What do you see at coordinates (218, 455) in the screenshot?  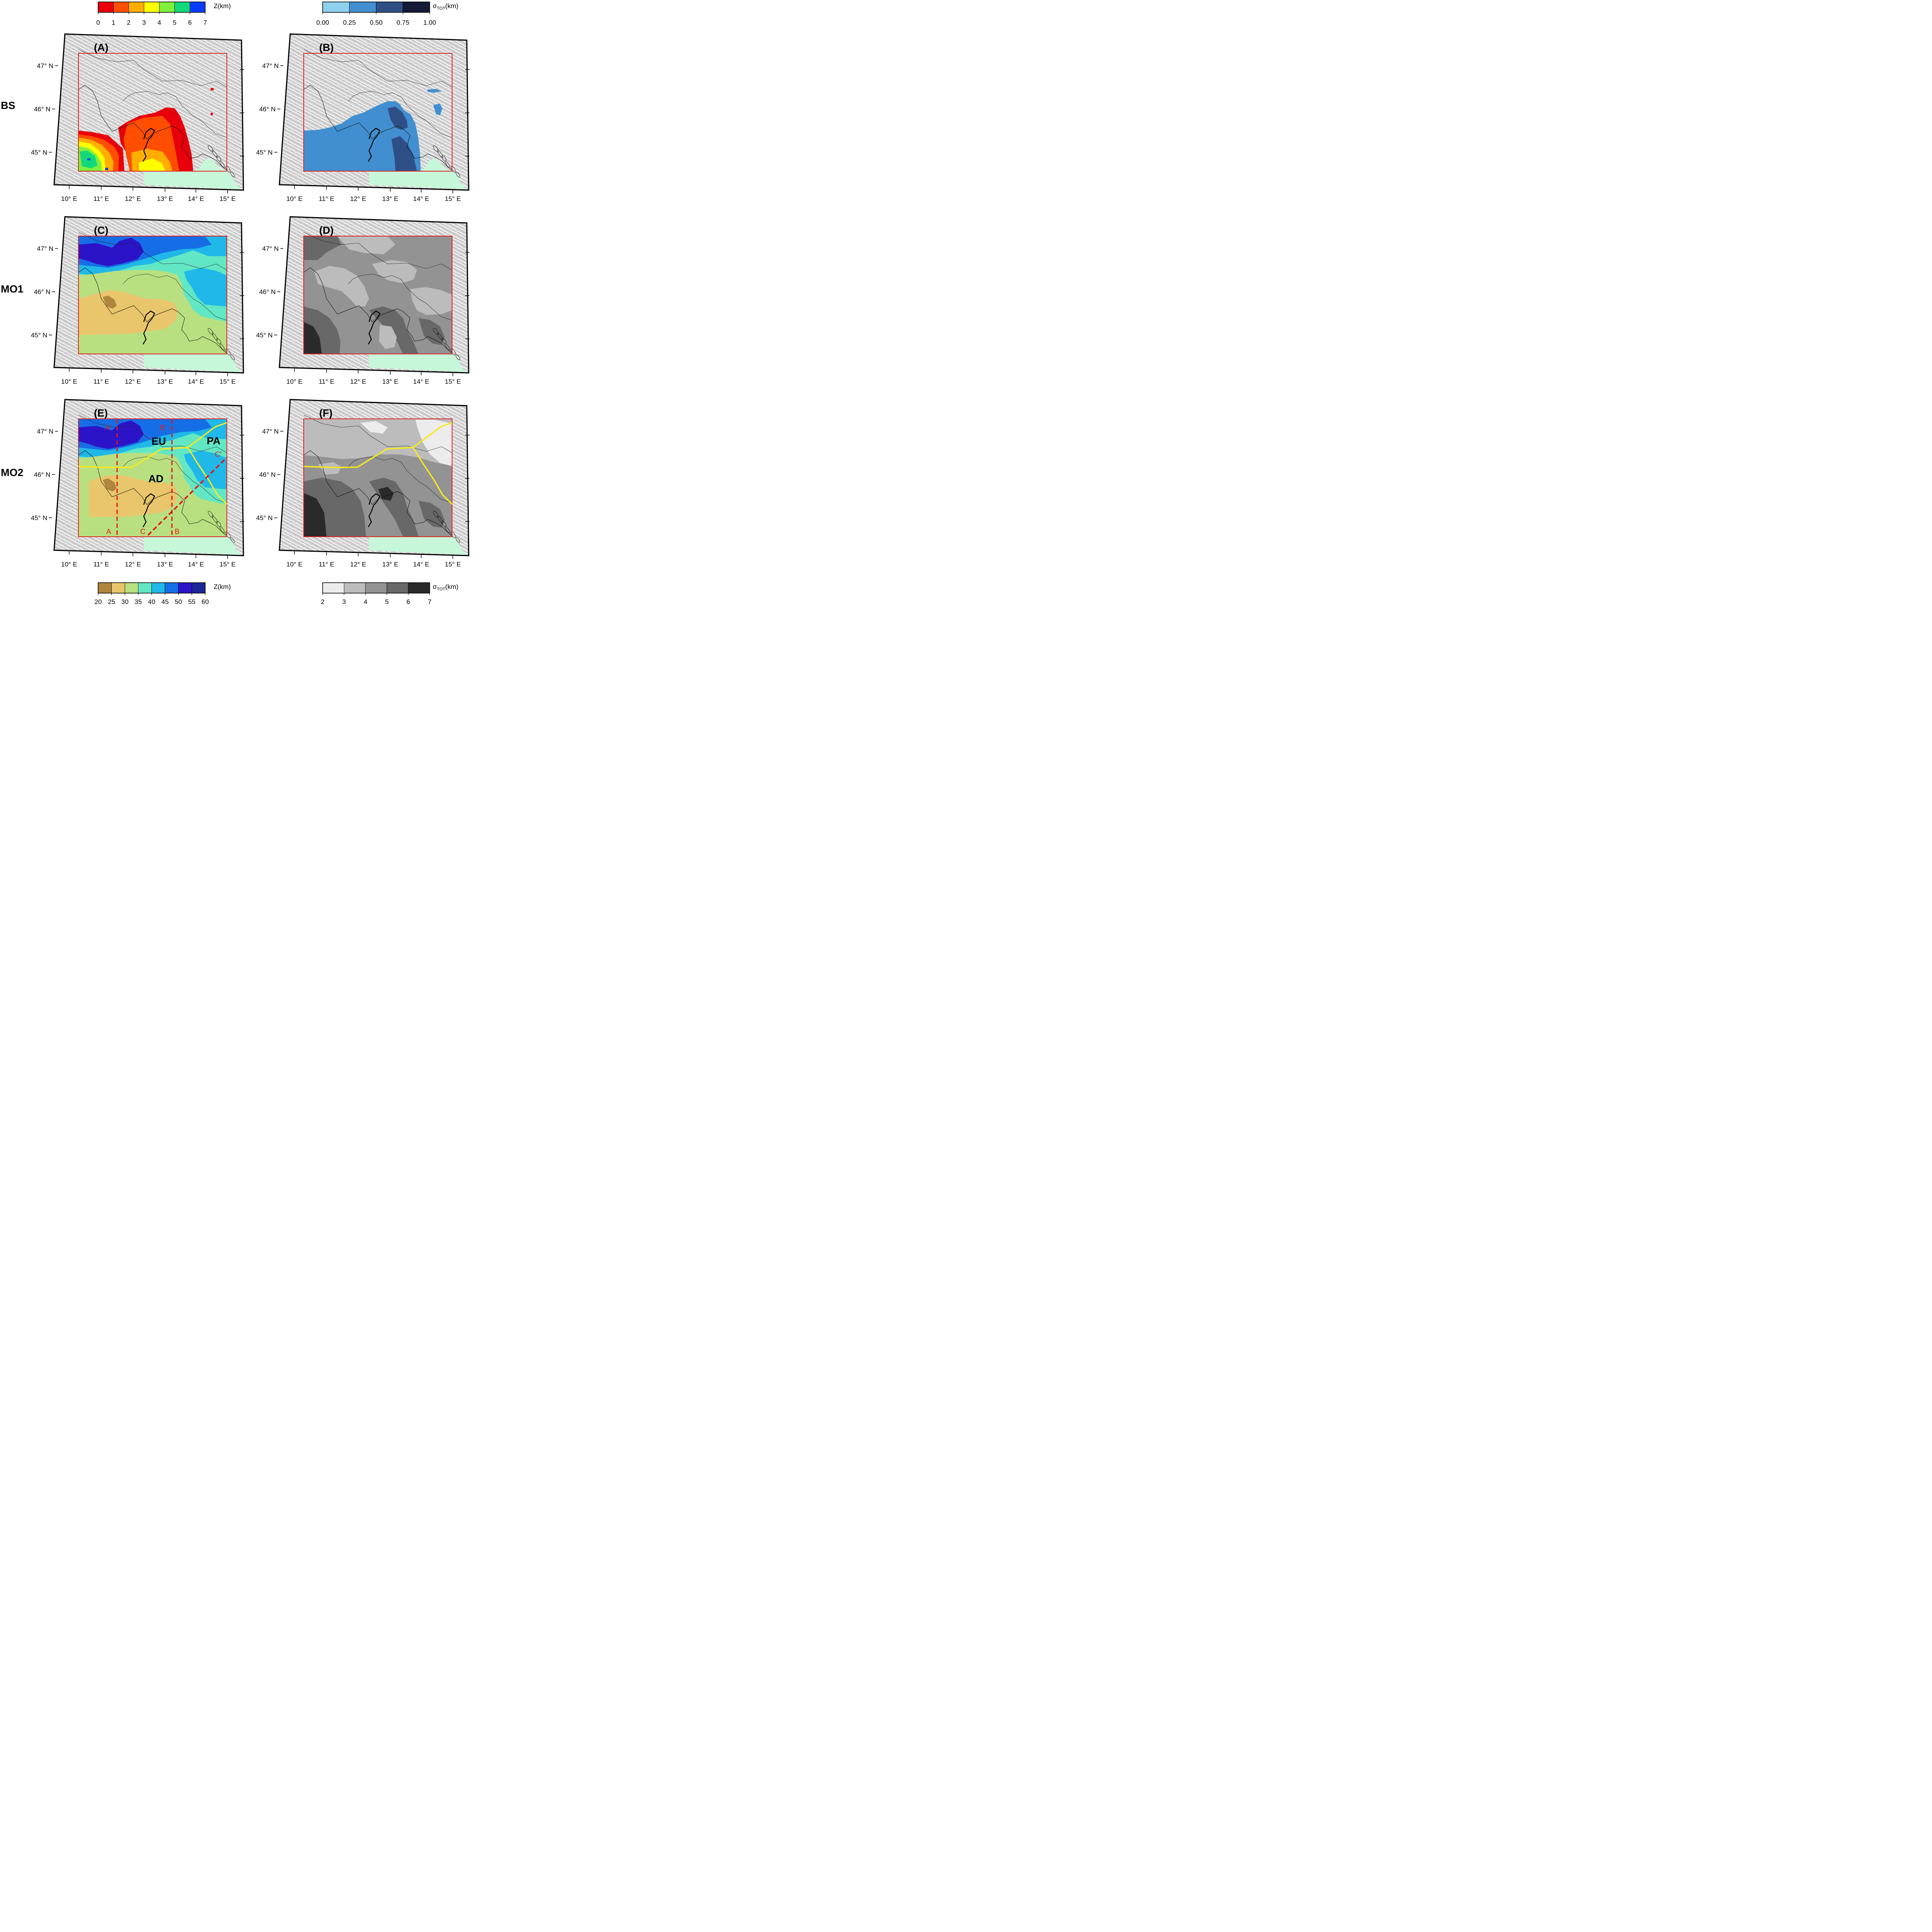 I see `profile-label-c-prime: C'` at bounding box center [218, 455].